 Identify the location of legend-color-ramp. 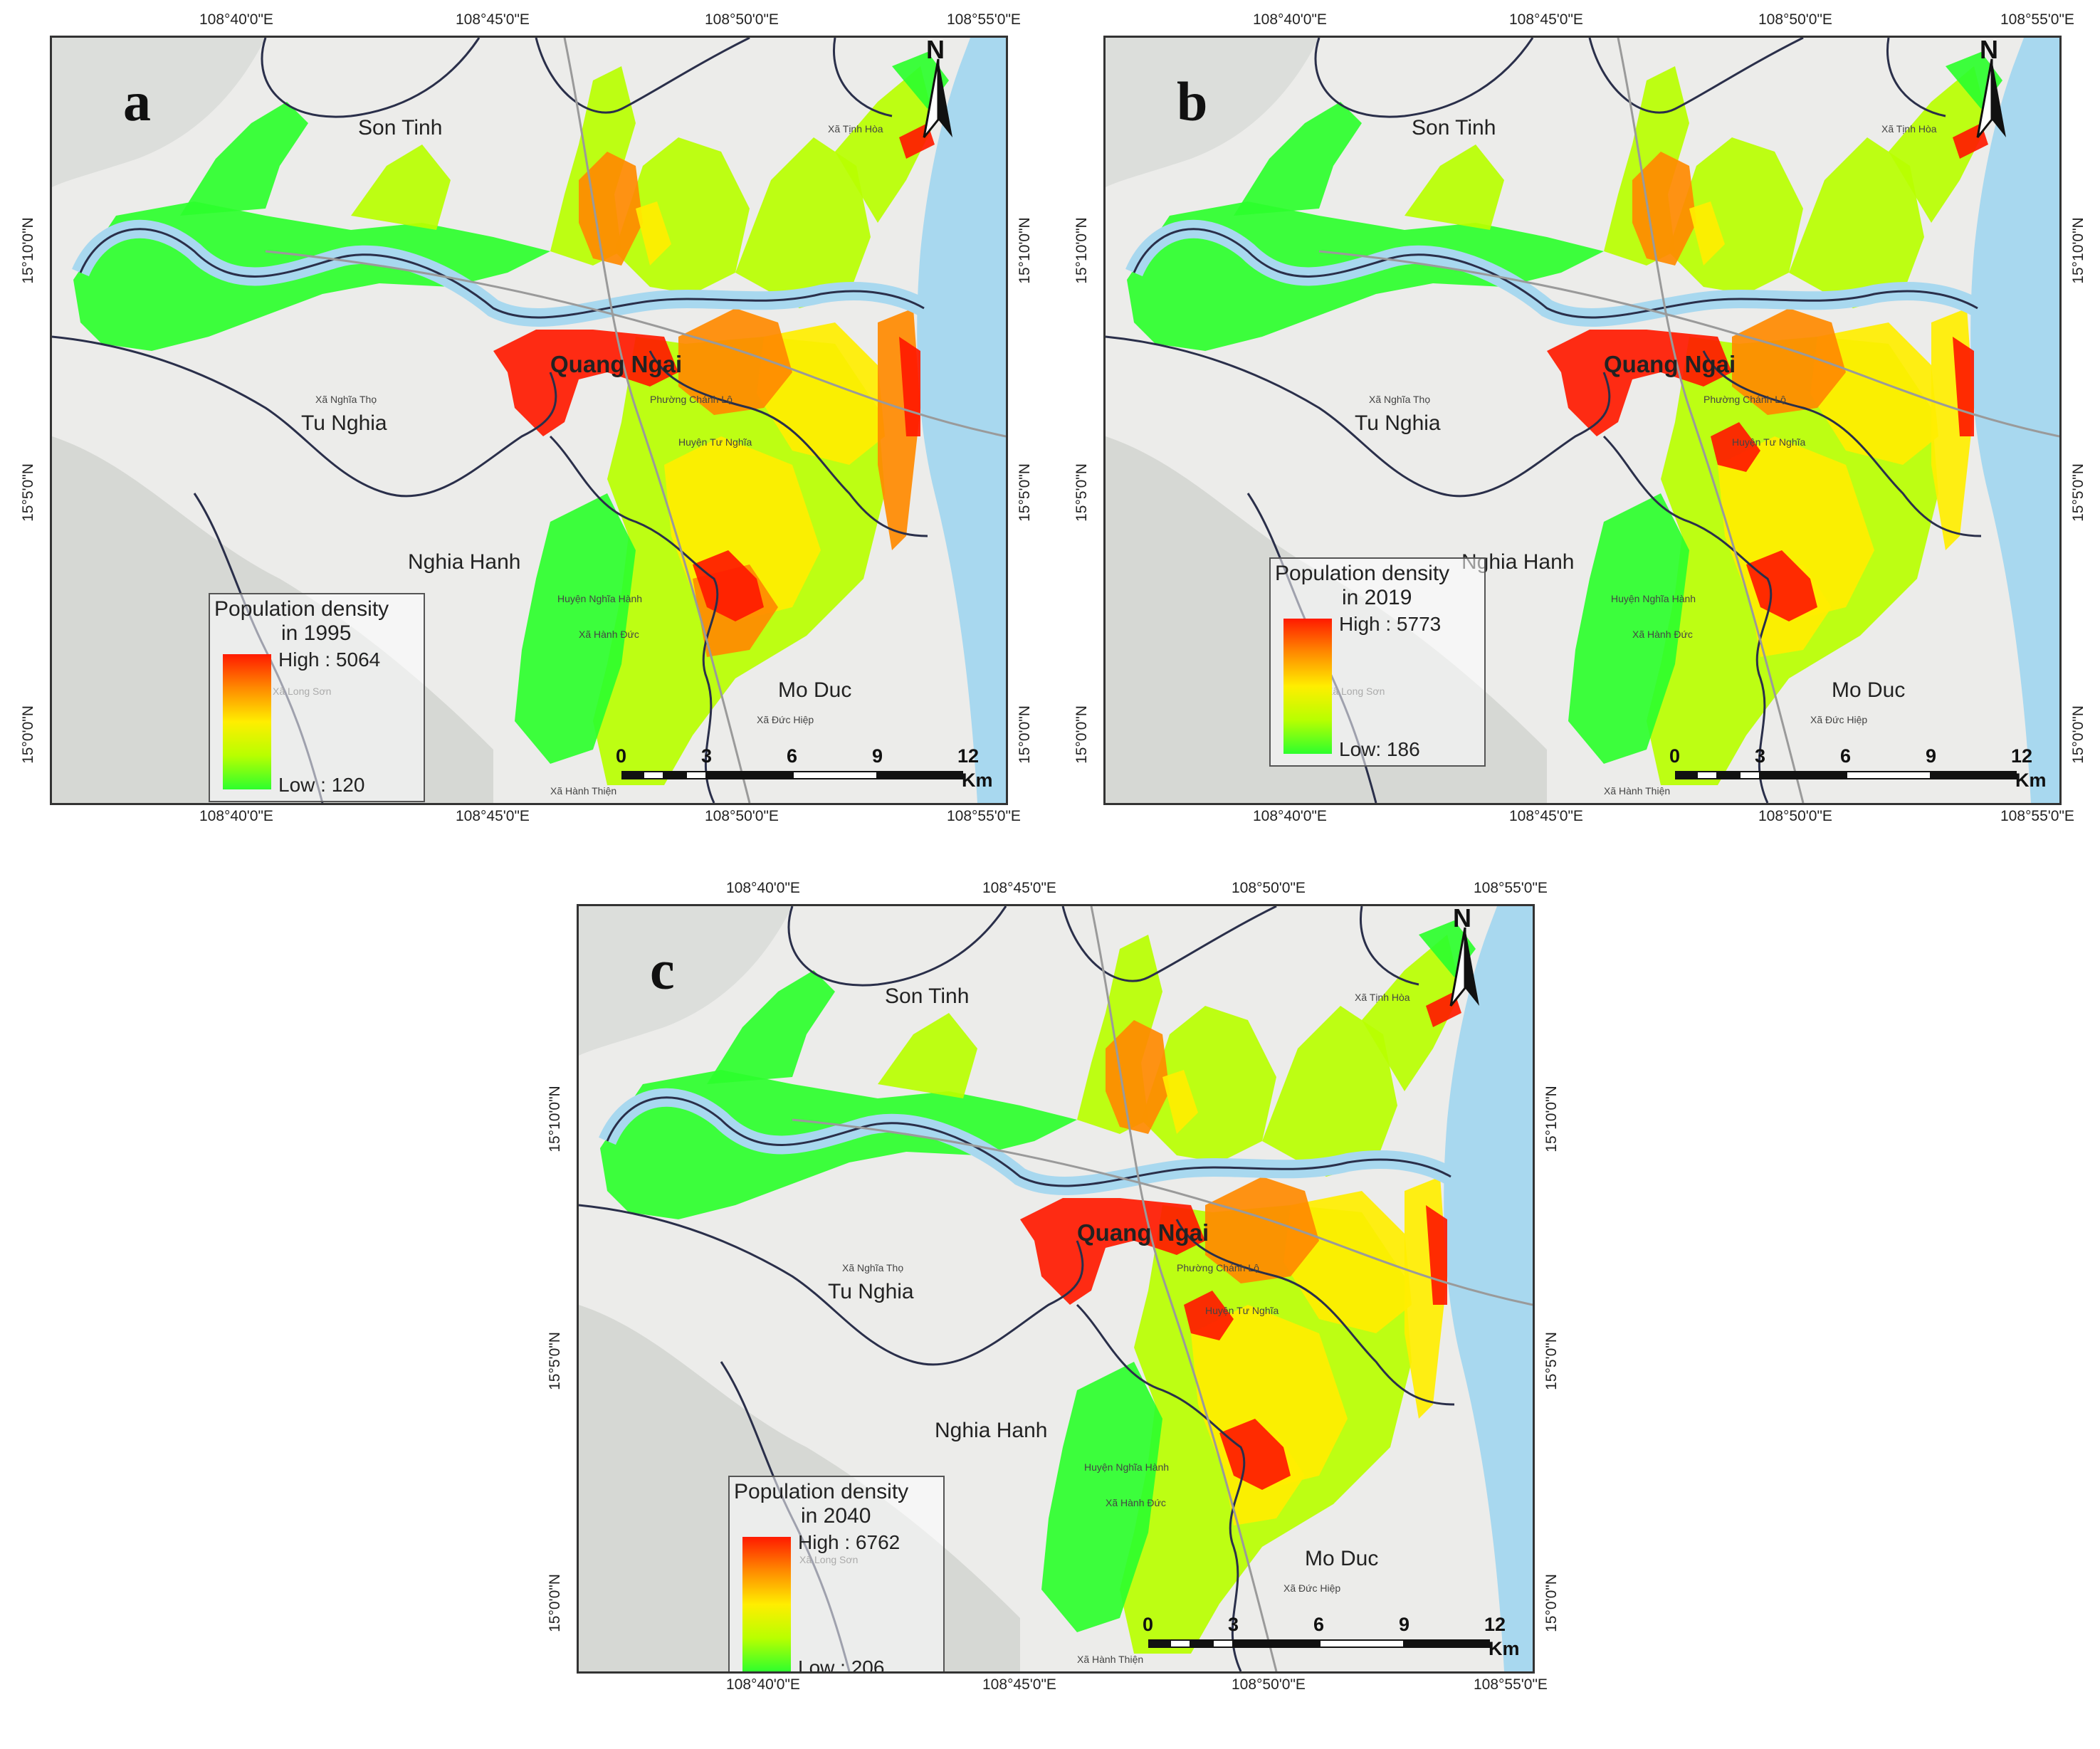
(766, 1604).